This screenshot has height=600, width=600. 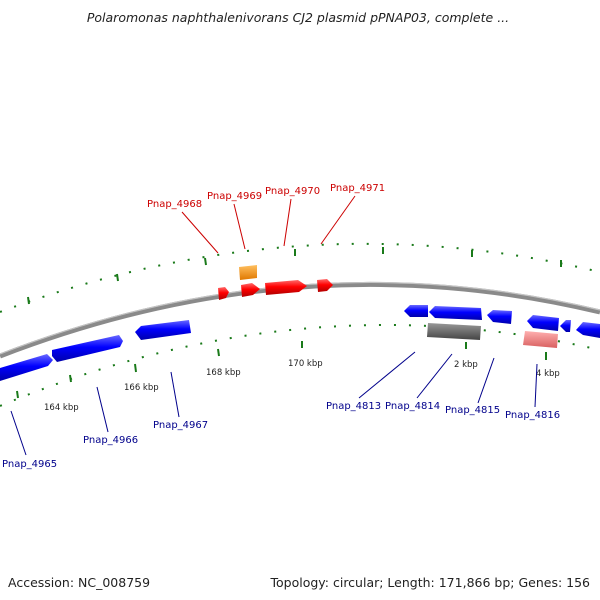 What do you see at coordinates (61, 408) in the screenshot?
I see `scale-label-164: 164 kbp` at bounding box center [61, 408].